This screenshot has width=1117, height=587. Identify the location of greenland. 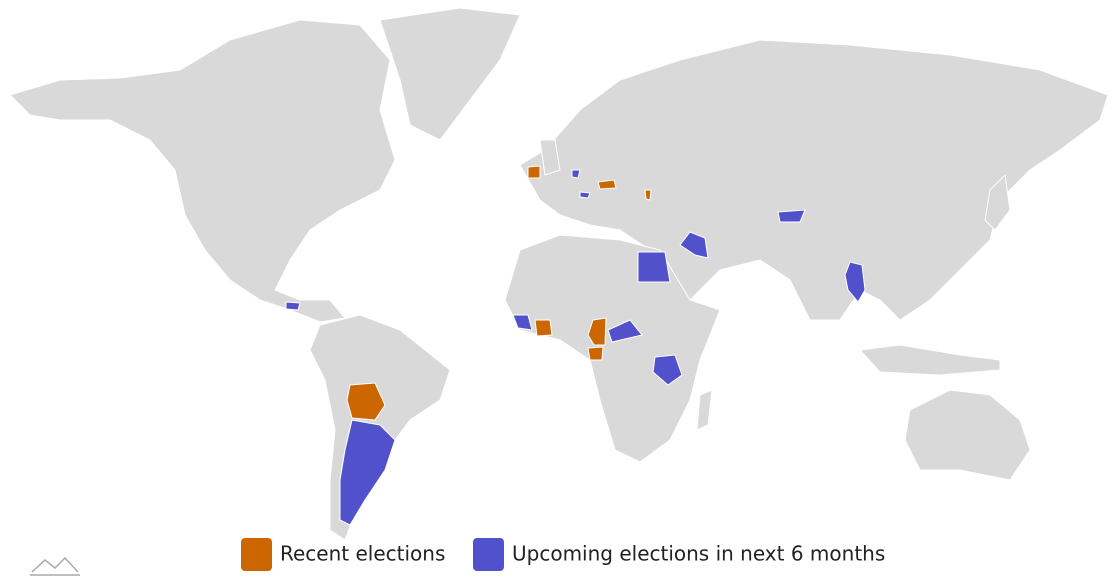
(450, 74).